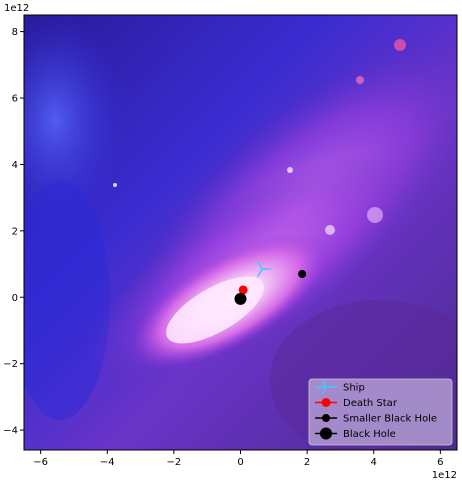 The height and width of the screenshot is (483, 462). Describe the element at coordinates (240, 462) in the screenshot. I see `x-tick-label: 0` at that location.